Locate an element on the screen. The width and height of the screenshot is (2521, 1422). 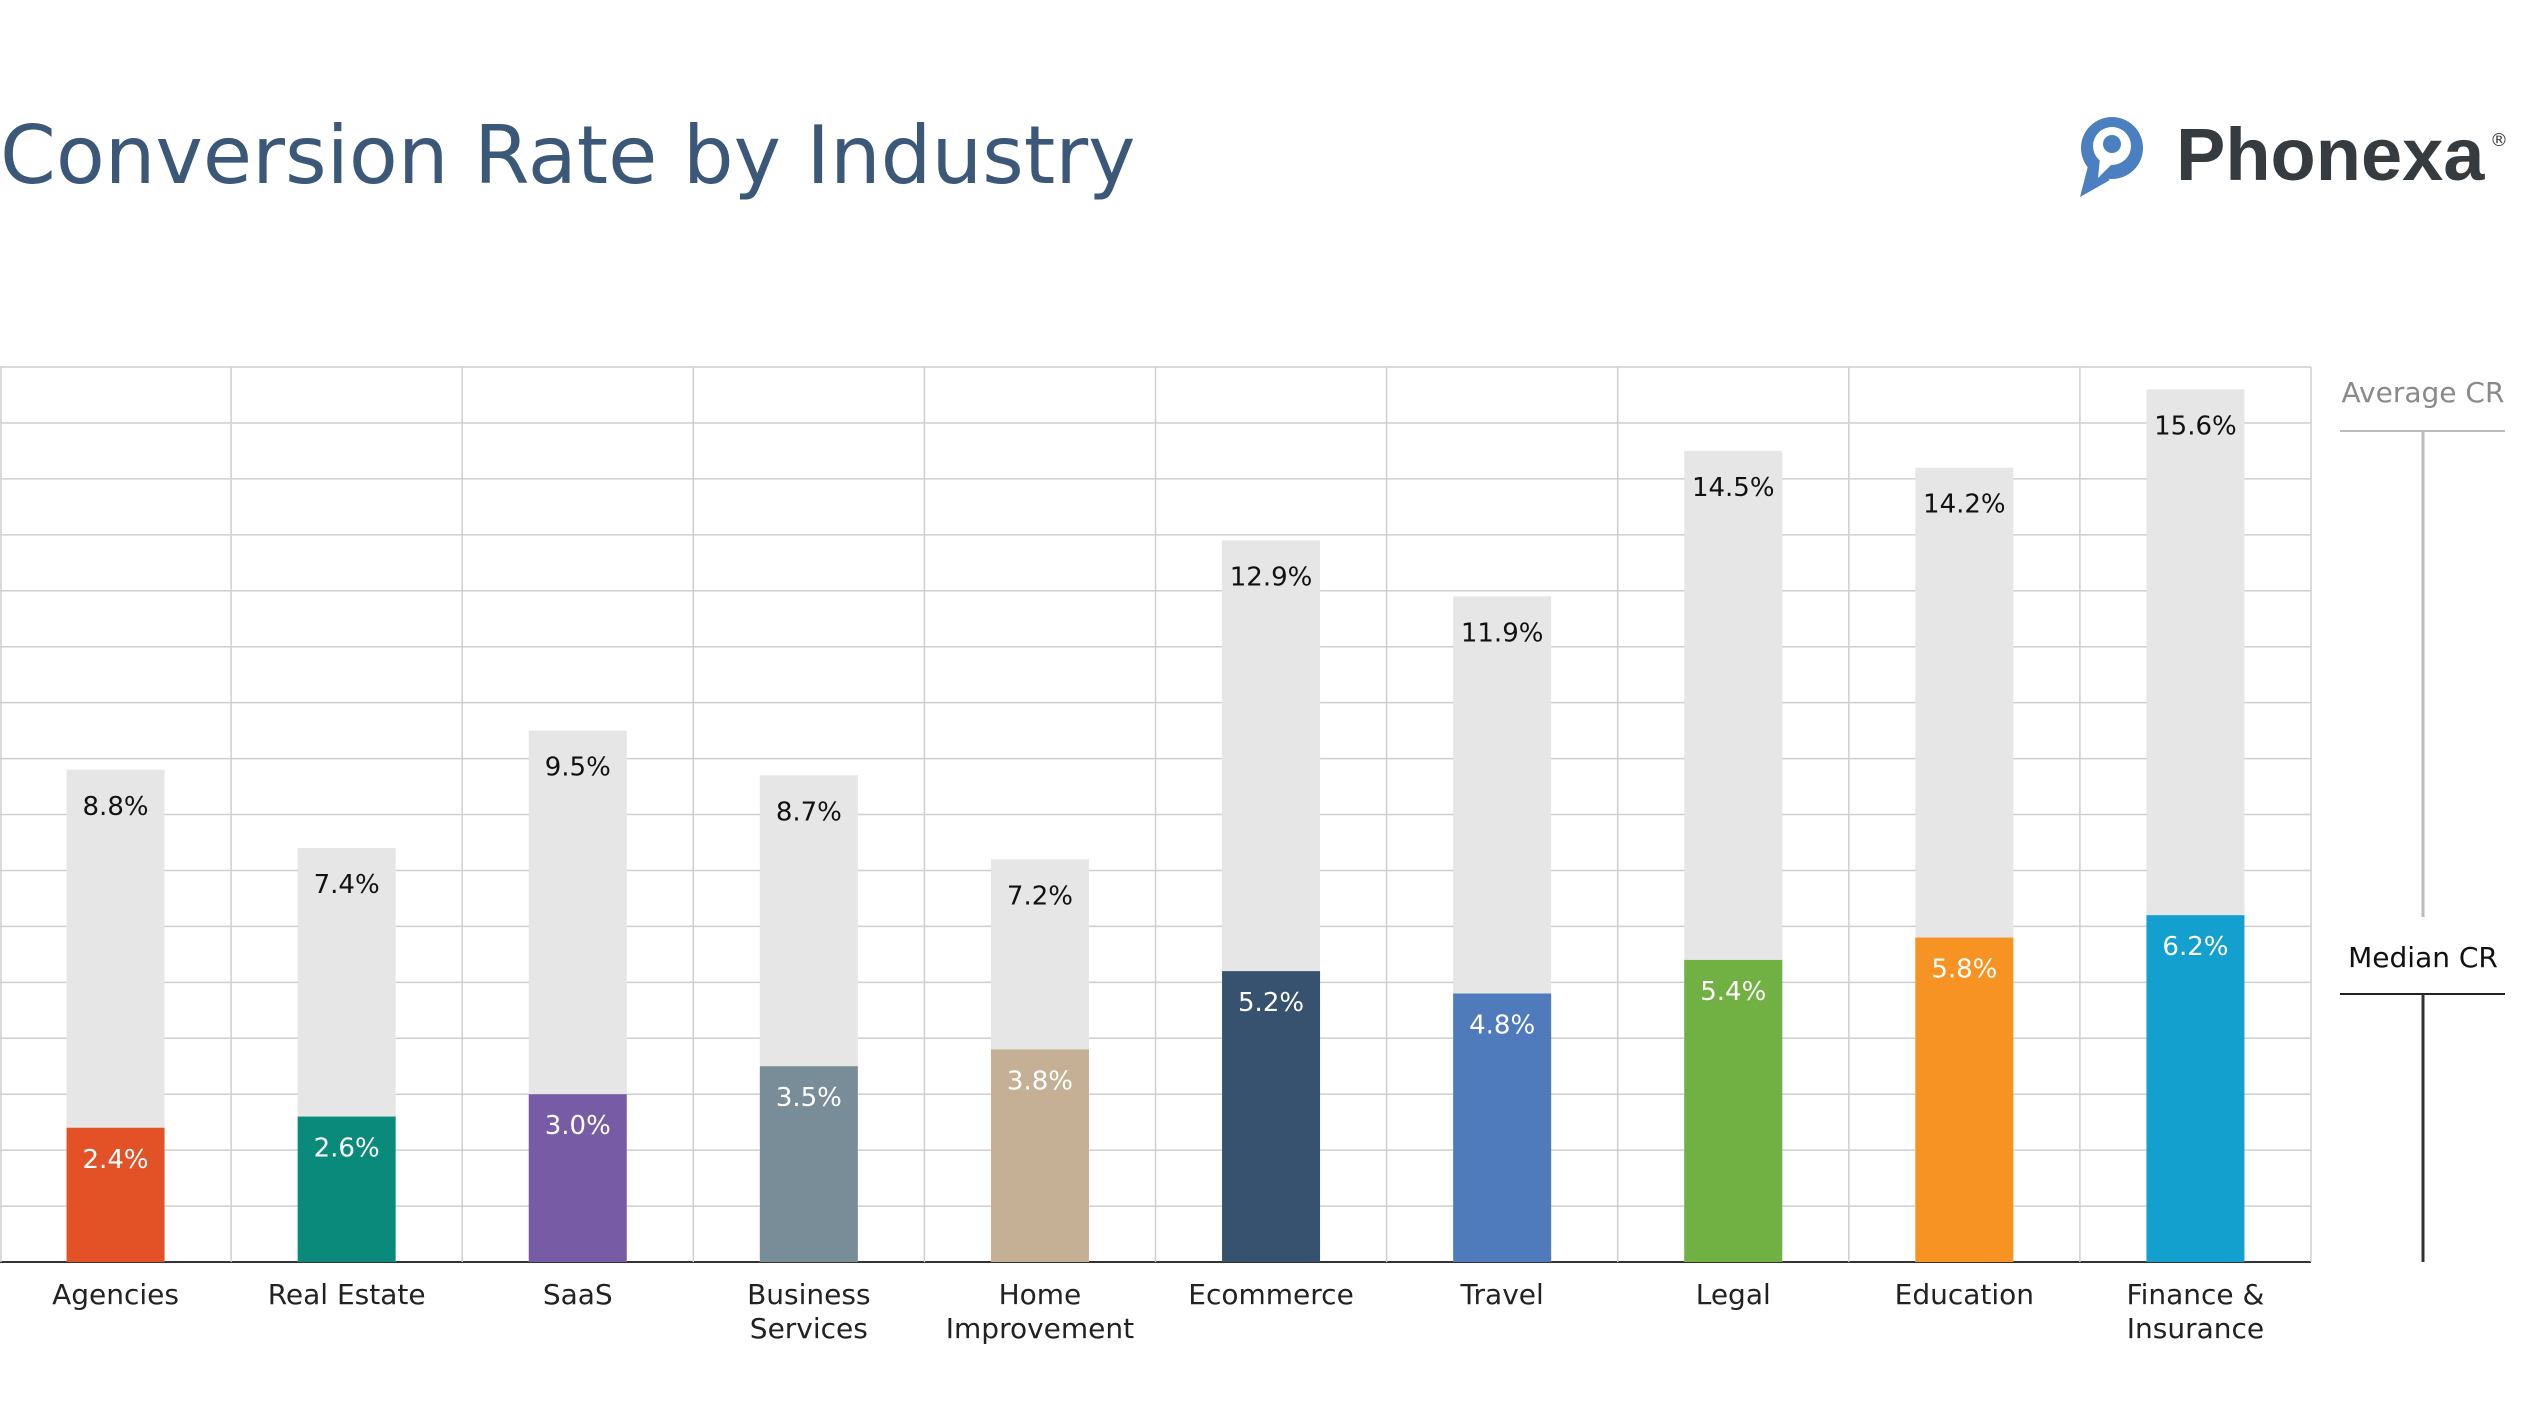
average-value-label: 8.8% is located at coordinates (116, 807).